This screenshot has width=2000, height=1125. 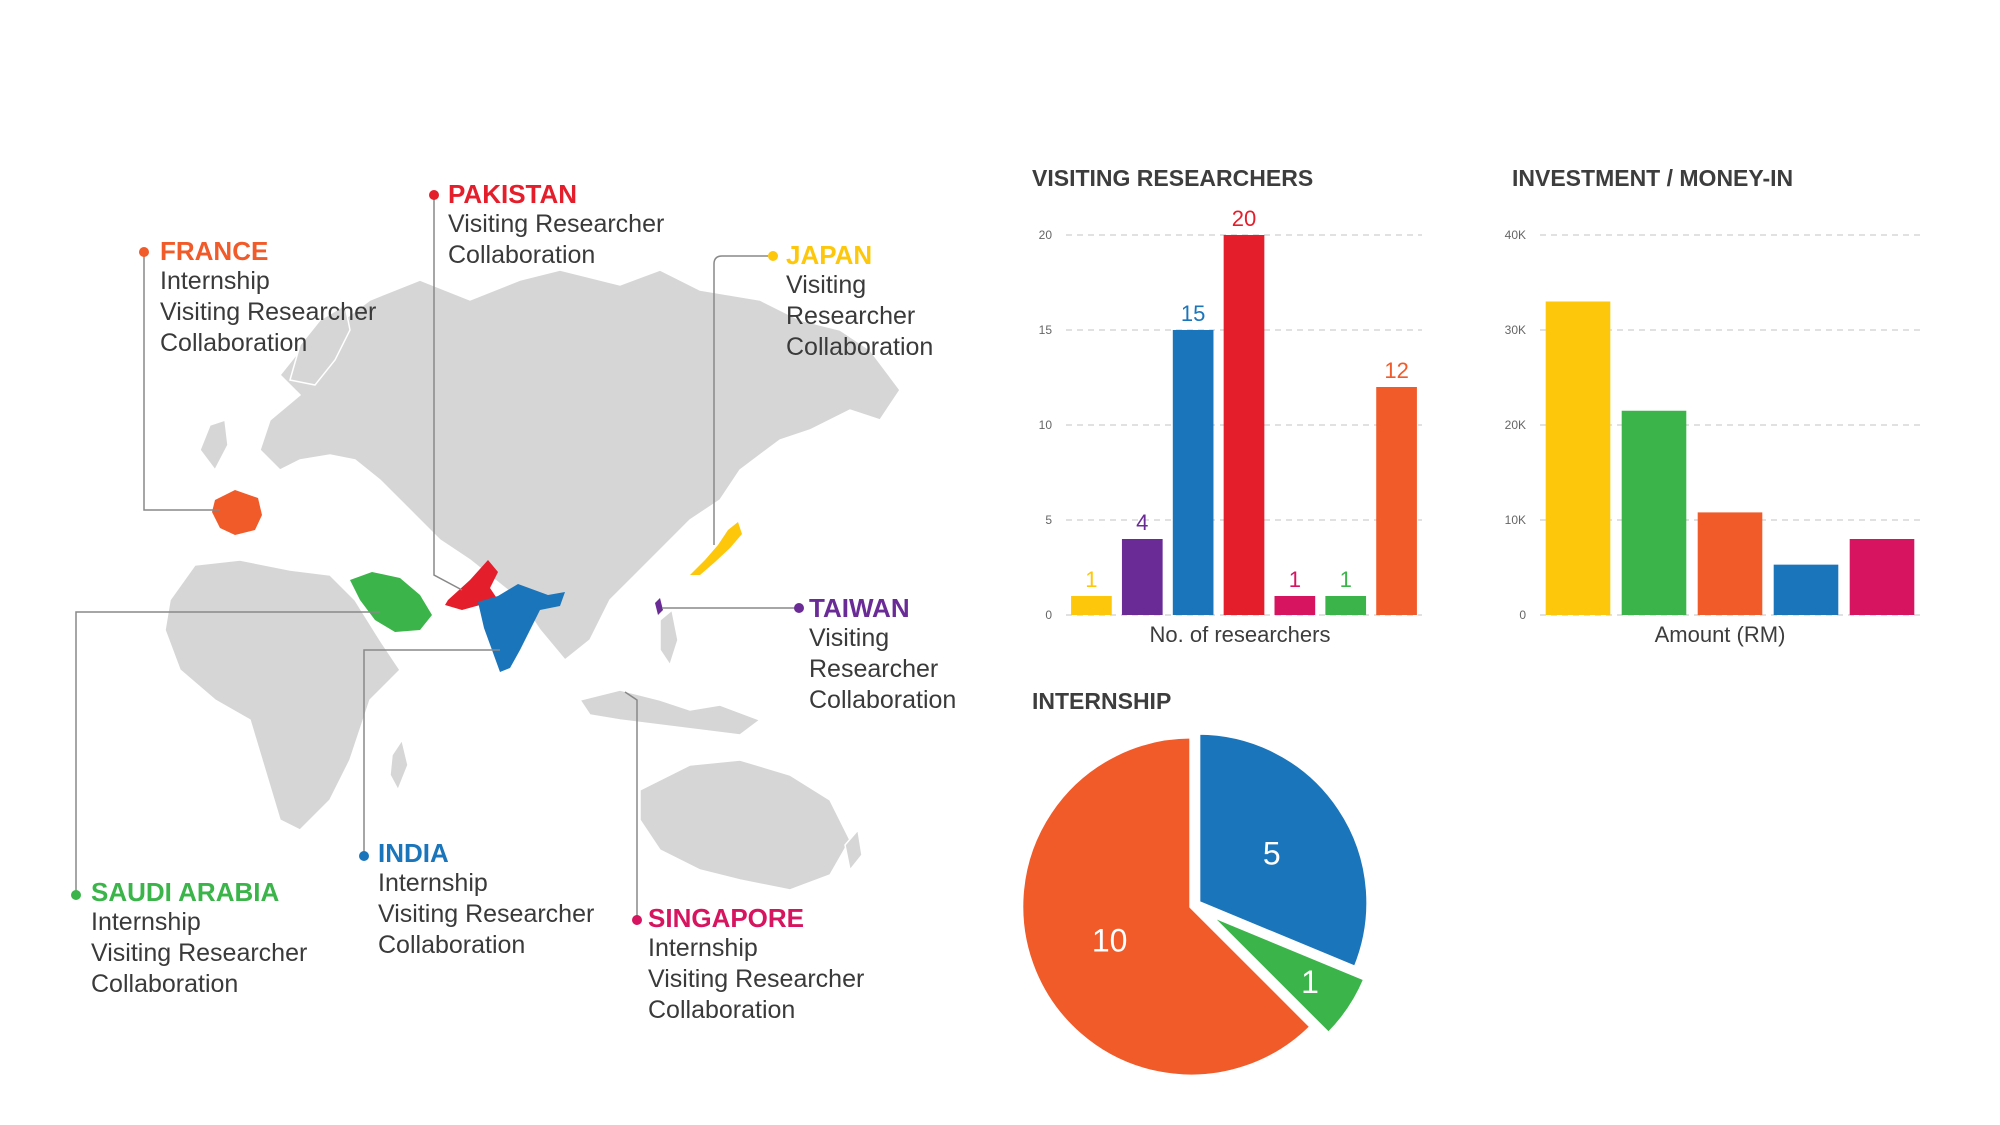 What do you see at coordinates (1142, 522) in the screenshot?
I see `bar-value-label: 4` at bounding box center [1142, 522].